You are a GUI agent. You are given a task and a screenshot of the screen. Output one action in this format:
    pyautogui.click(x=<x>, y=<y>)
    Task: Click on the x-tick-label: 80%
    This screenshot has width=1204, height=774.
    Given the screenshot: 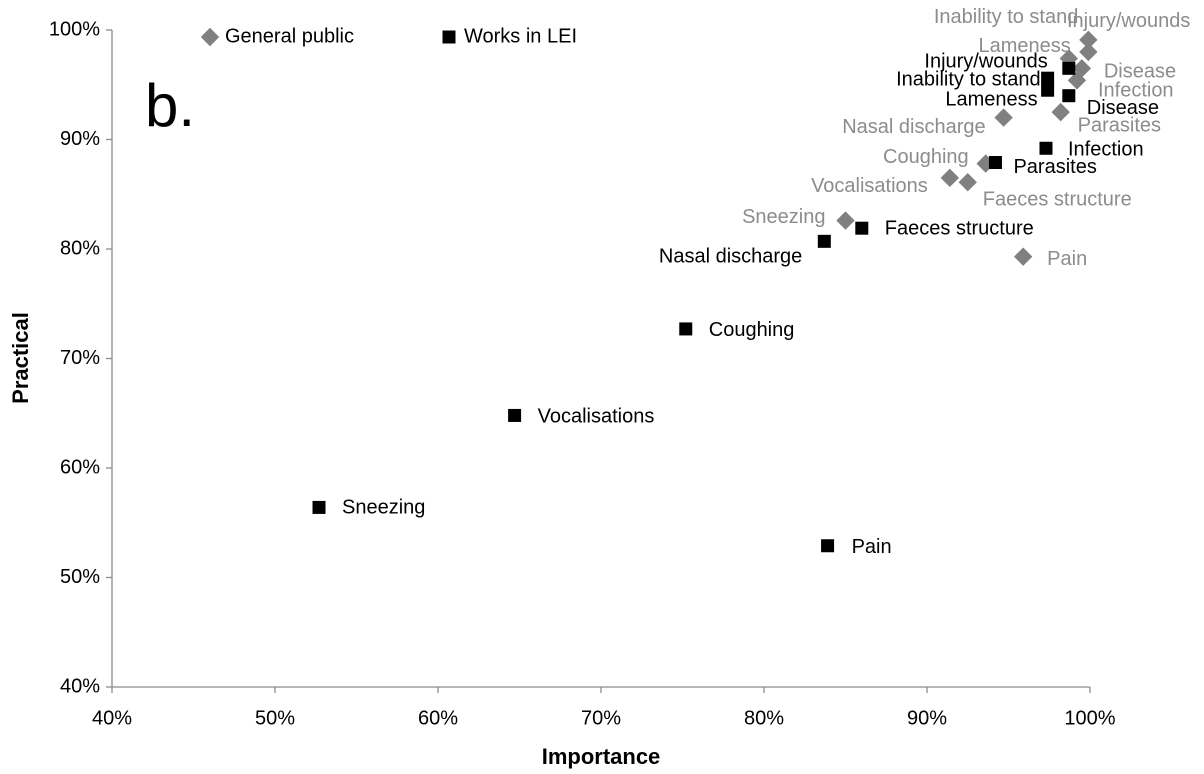 What is the action you would take?
    pyautogui.click(x=764, y=718)
    